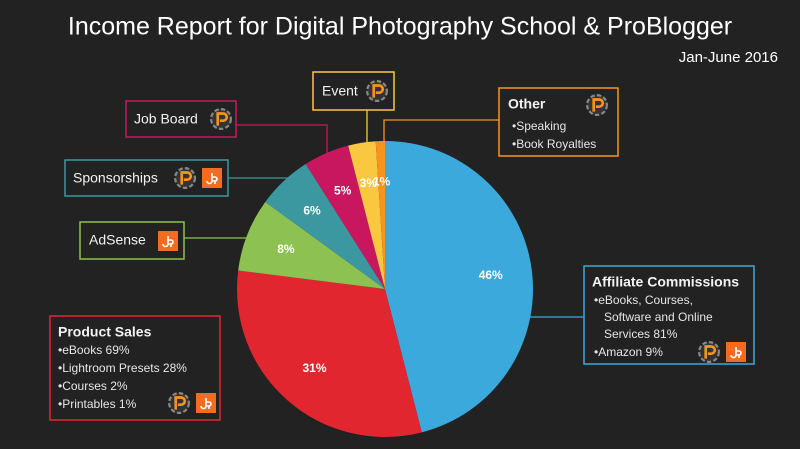 This screenshot has width=800, height=449. Describe the element at coordinates (97, 404) in the screenshot. I see `callout-item: •Printables 1%` at that location.